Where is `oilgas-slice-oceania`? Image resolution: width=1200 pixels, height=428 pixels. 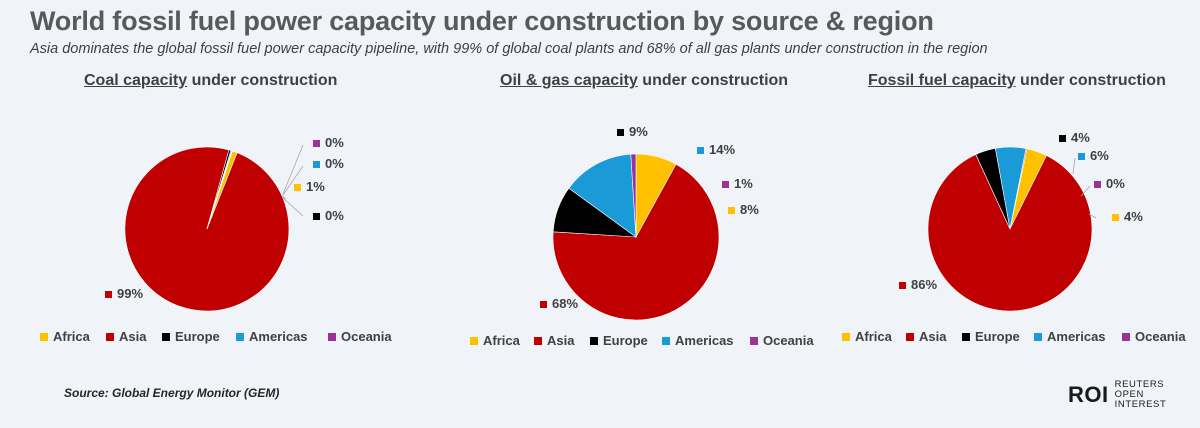 oilgas-slice-oceania is located at coordinates (633, 195).